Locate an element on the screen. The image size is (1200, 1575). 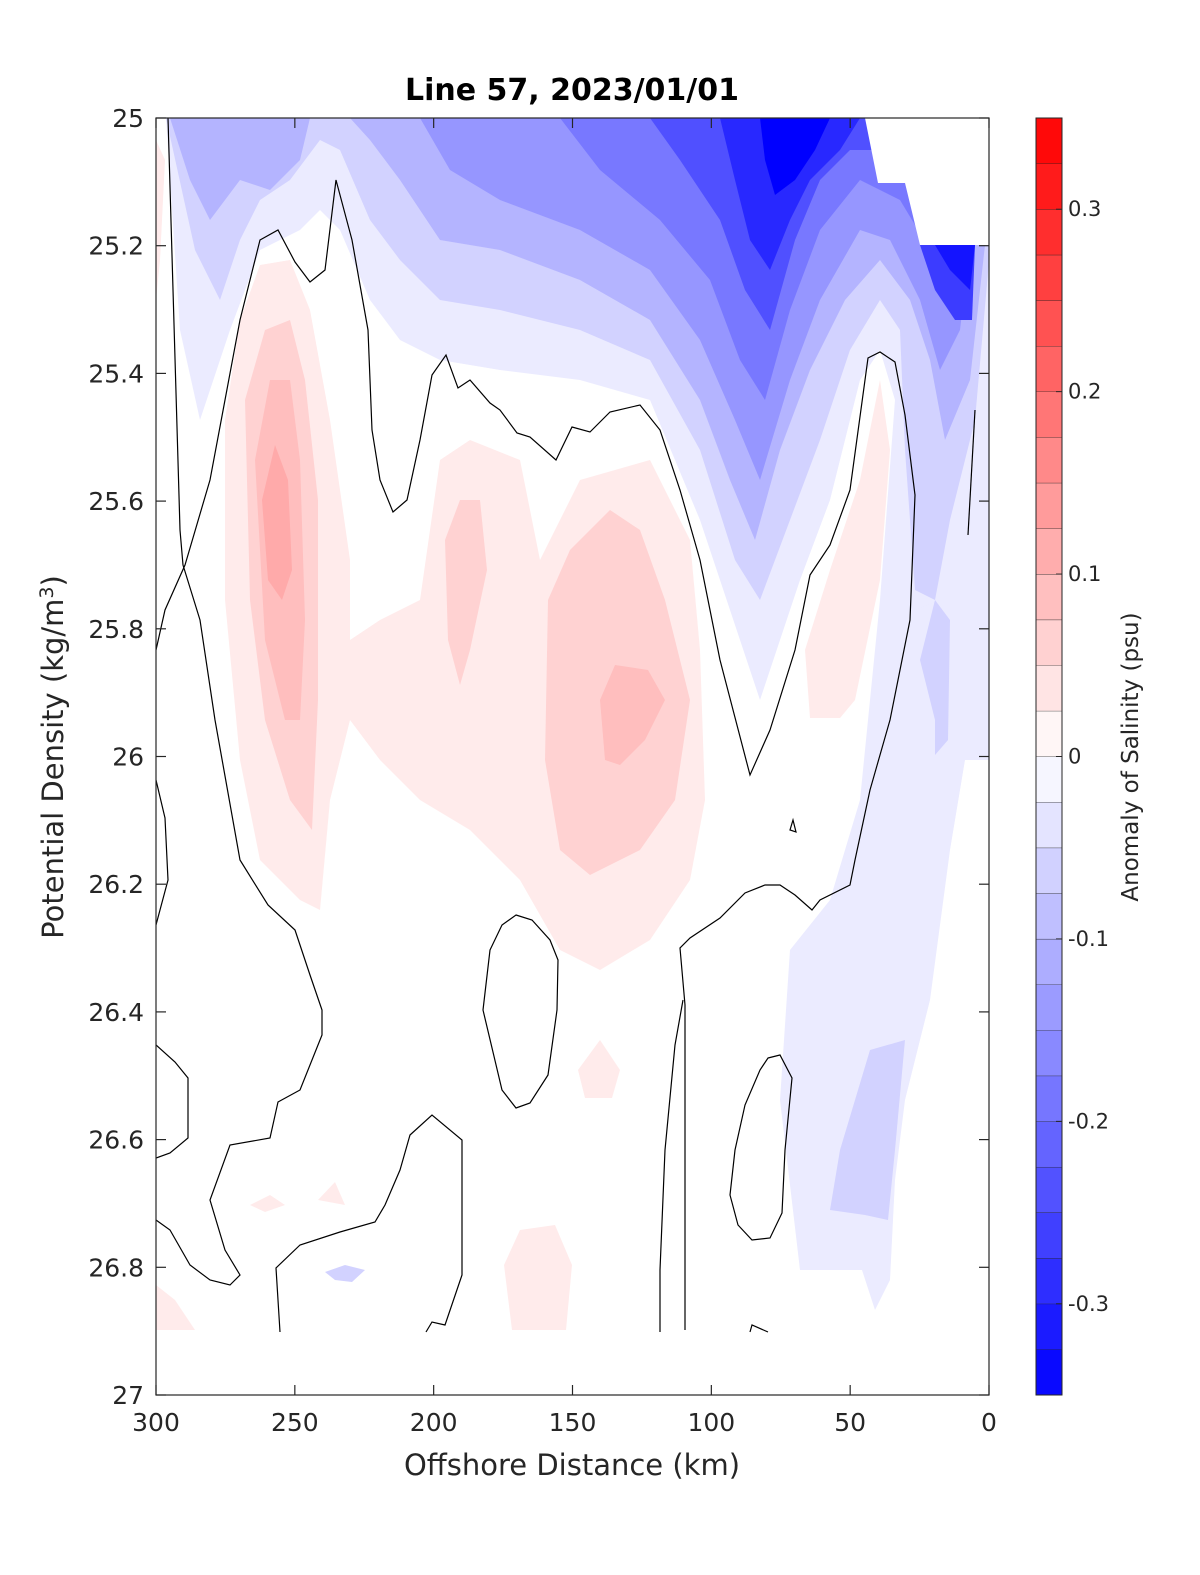
y-tick-label: 25.4 is located at coordinates (116, 373).